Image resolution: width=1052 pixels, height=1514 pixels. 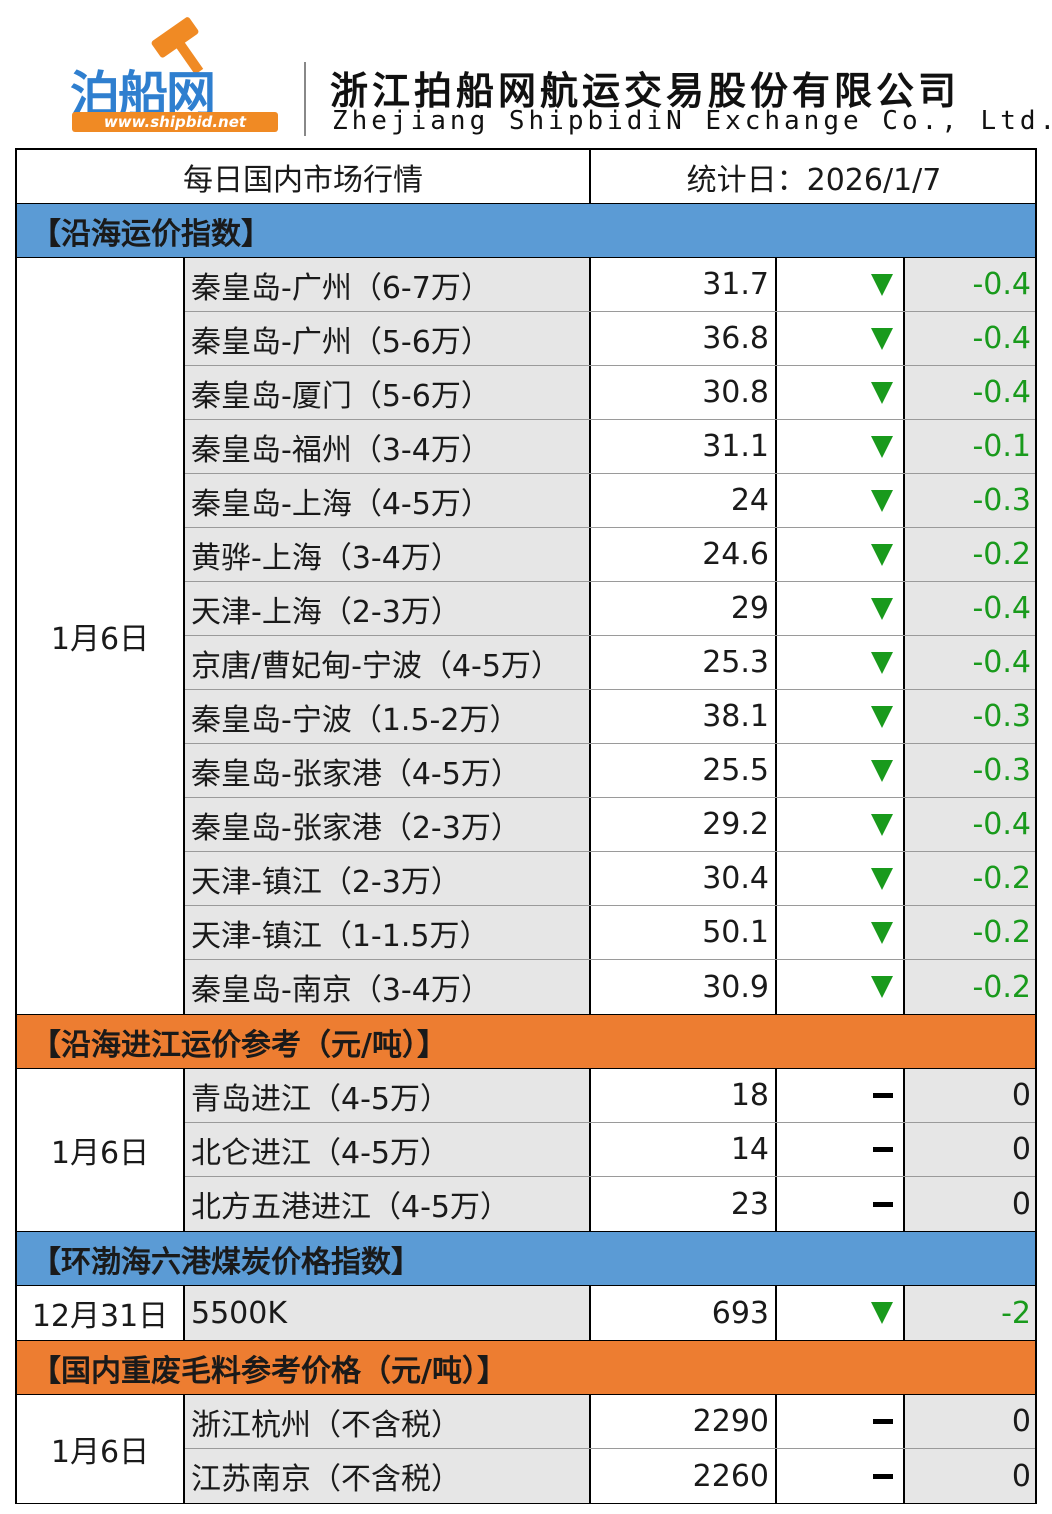 I want to click on route-name: 京唐/曹妃甸-宁波（4-5万）, so click(x=388, y=662).